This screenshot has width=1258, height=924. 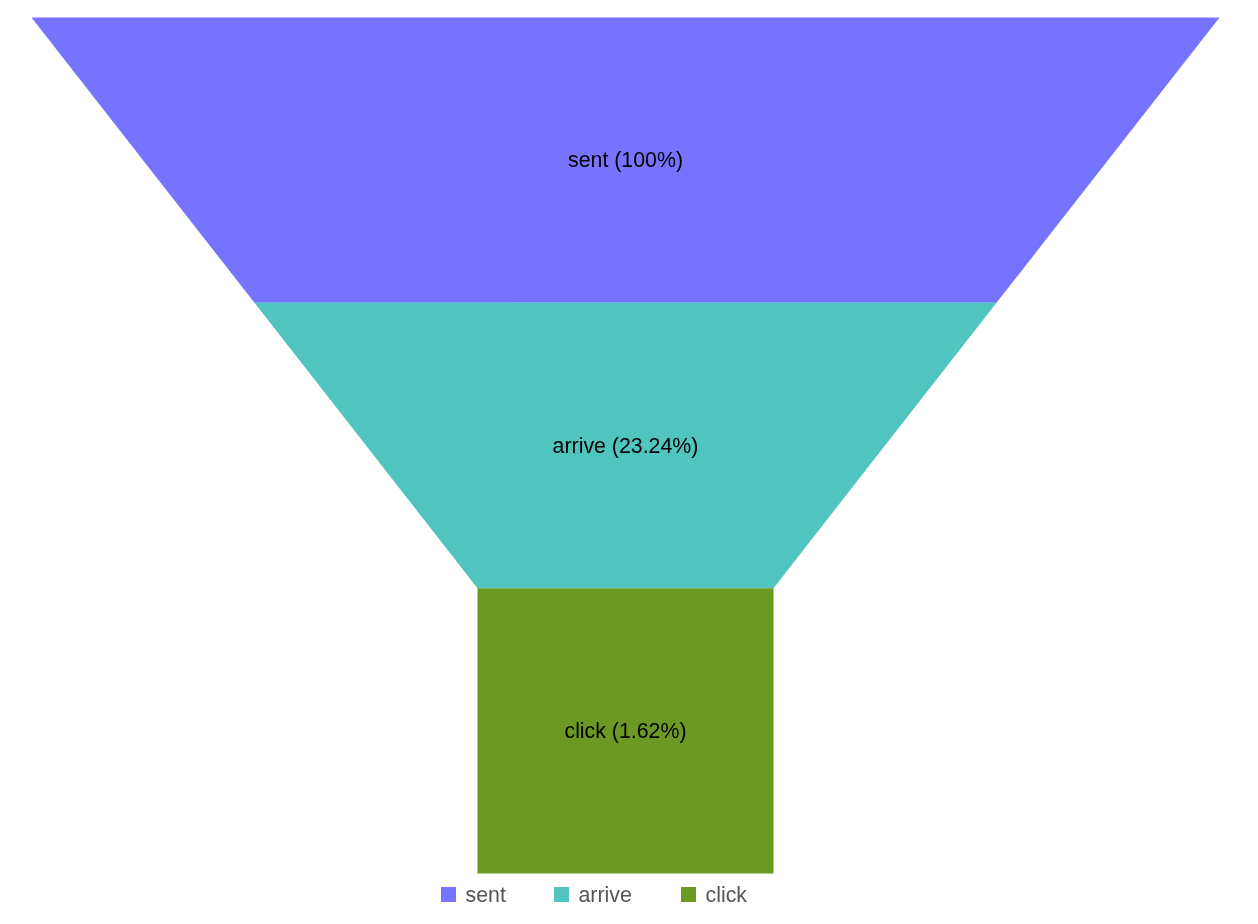 What do you see at coordinates (625, 160) in the screenshot?
I see `data-label: sent (100%)` at bounding box center [625, 160].